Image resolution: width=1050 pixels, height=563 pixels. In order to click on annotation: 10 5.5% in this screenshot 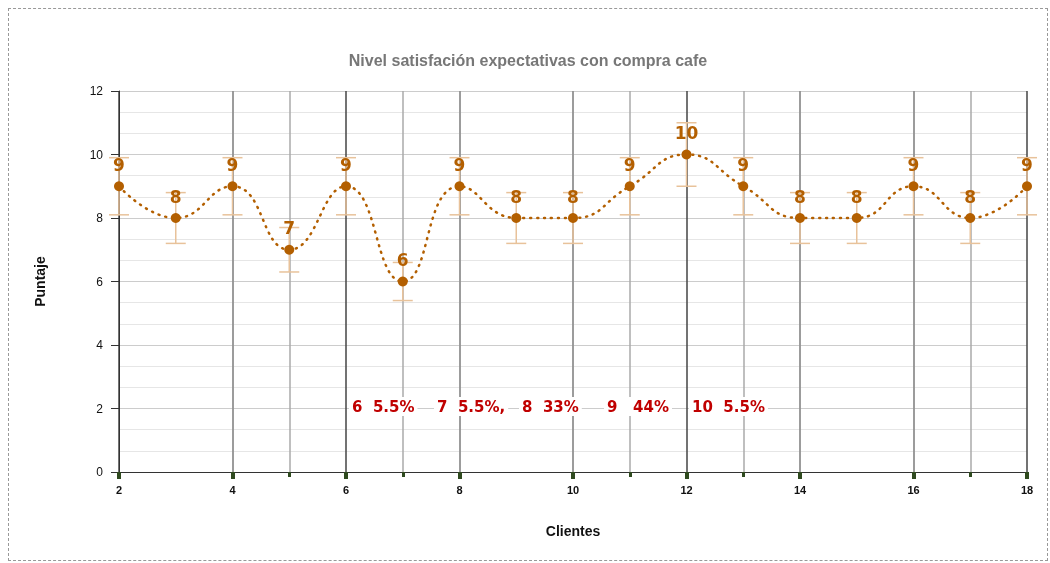, I will do `click(728, 406)`.